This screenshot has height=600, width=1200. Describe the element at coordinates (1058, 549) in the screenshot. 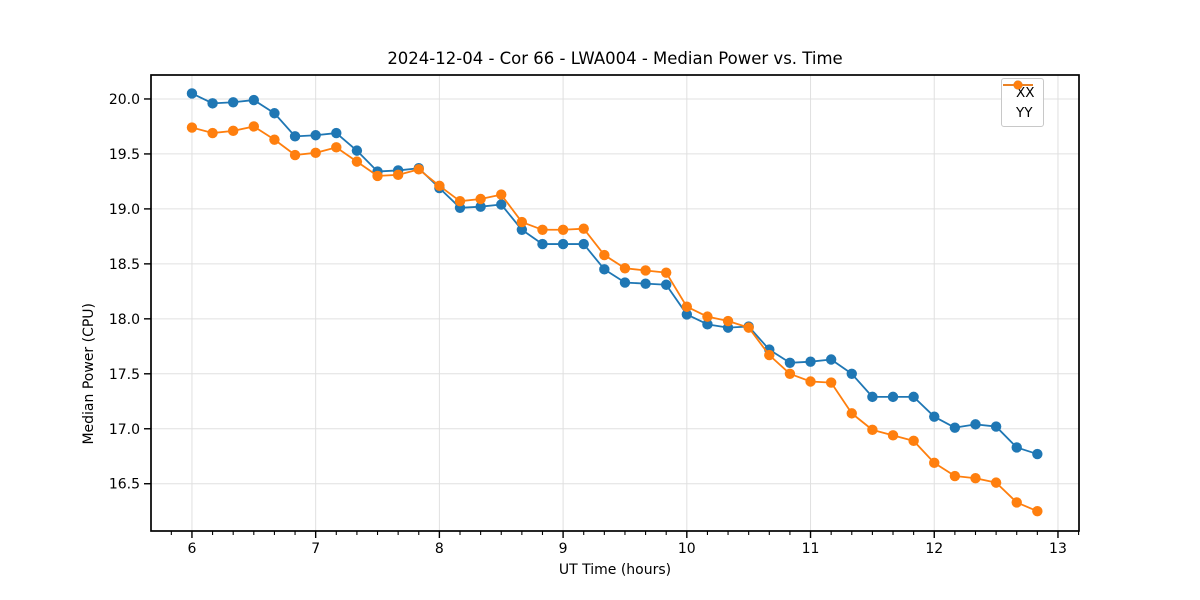

I see `x-tick-label: 13` at that location.